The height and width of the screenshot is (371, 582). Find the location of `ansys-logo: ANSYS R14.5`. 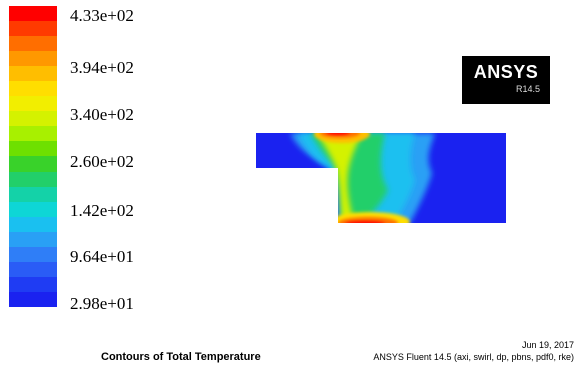

ansys-logo: ANSYS R14.5 is located at coordinates (506, 80).